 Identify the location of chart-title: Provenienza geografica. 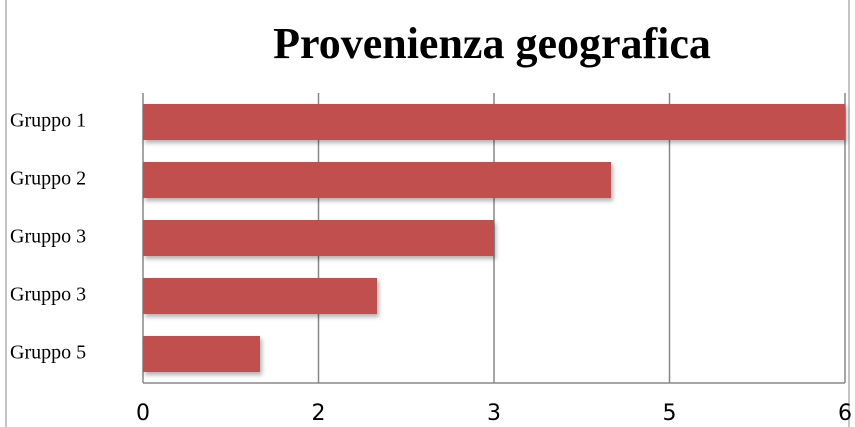
(492, 43).